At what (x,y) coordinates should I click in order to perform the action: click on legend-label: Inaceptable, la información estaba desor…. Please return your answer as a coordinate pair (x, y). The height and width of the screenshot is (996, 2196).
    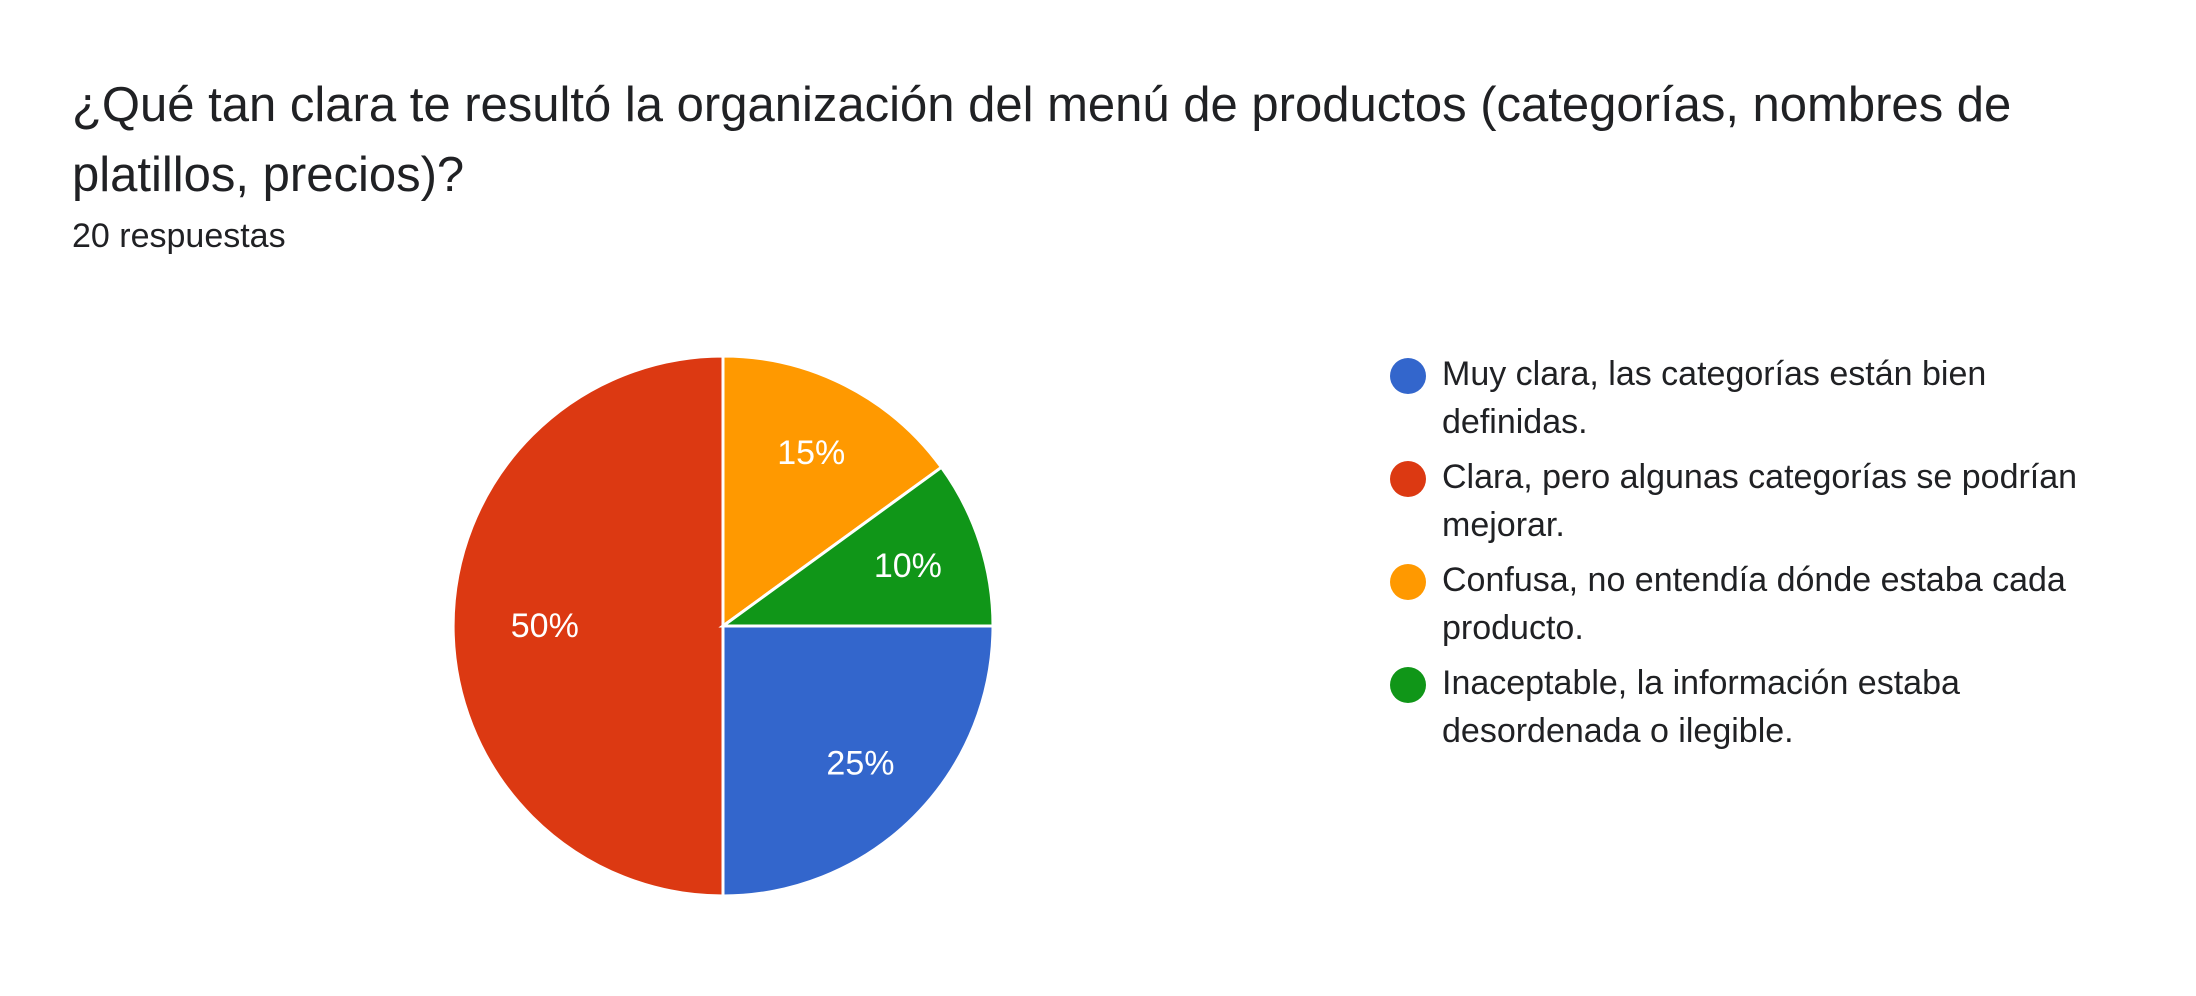
    Looking at the image, I should click on (1701, 707).